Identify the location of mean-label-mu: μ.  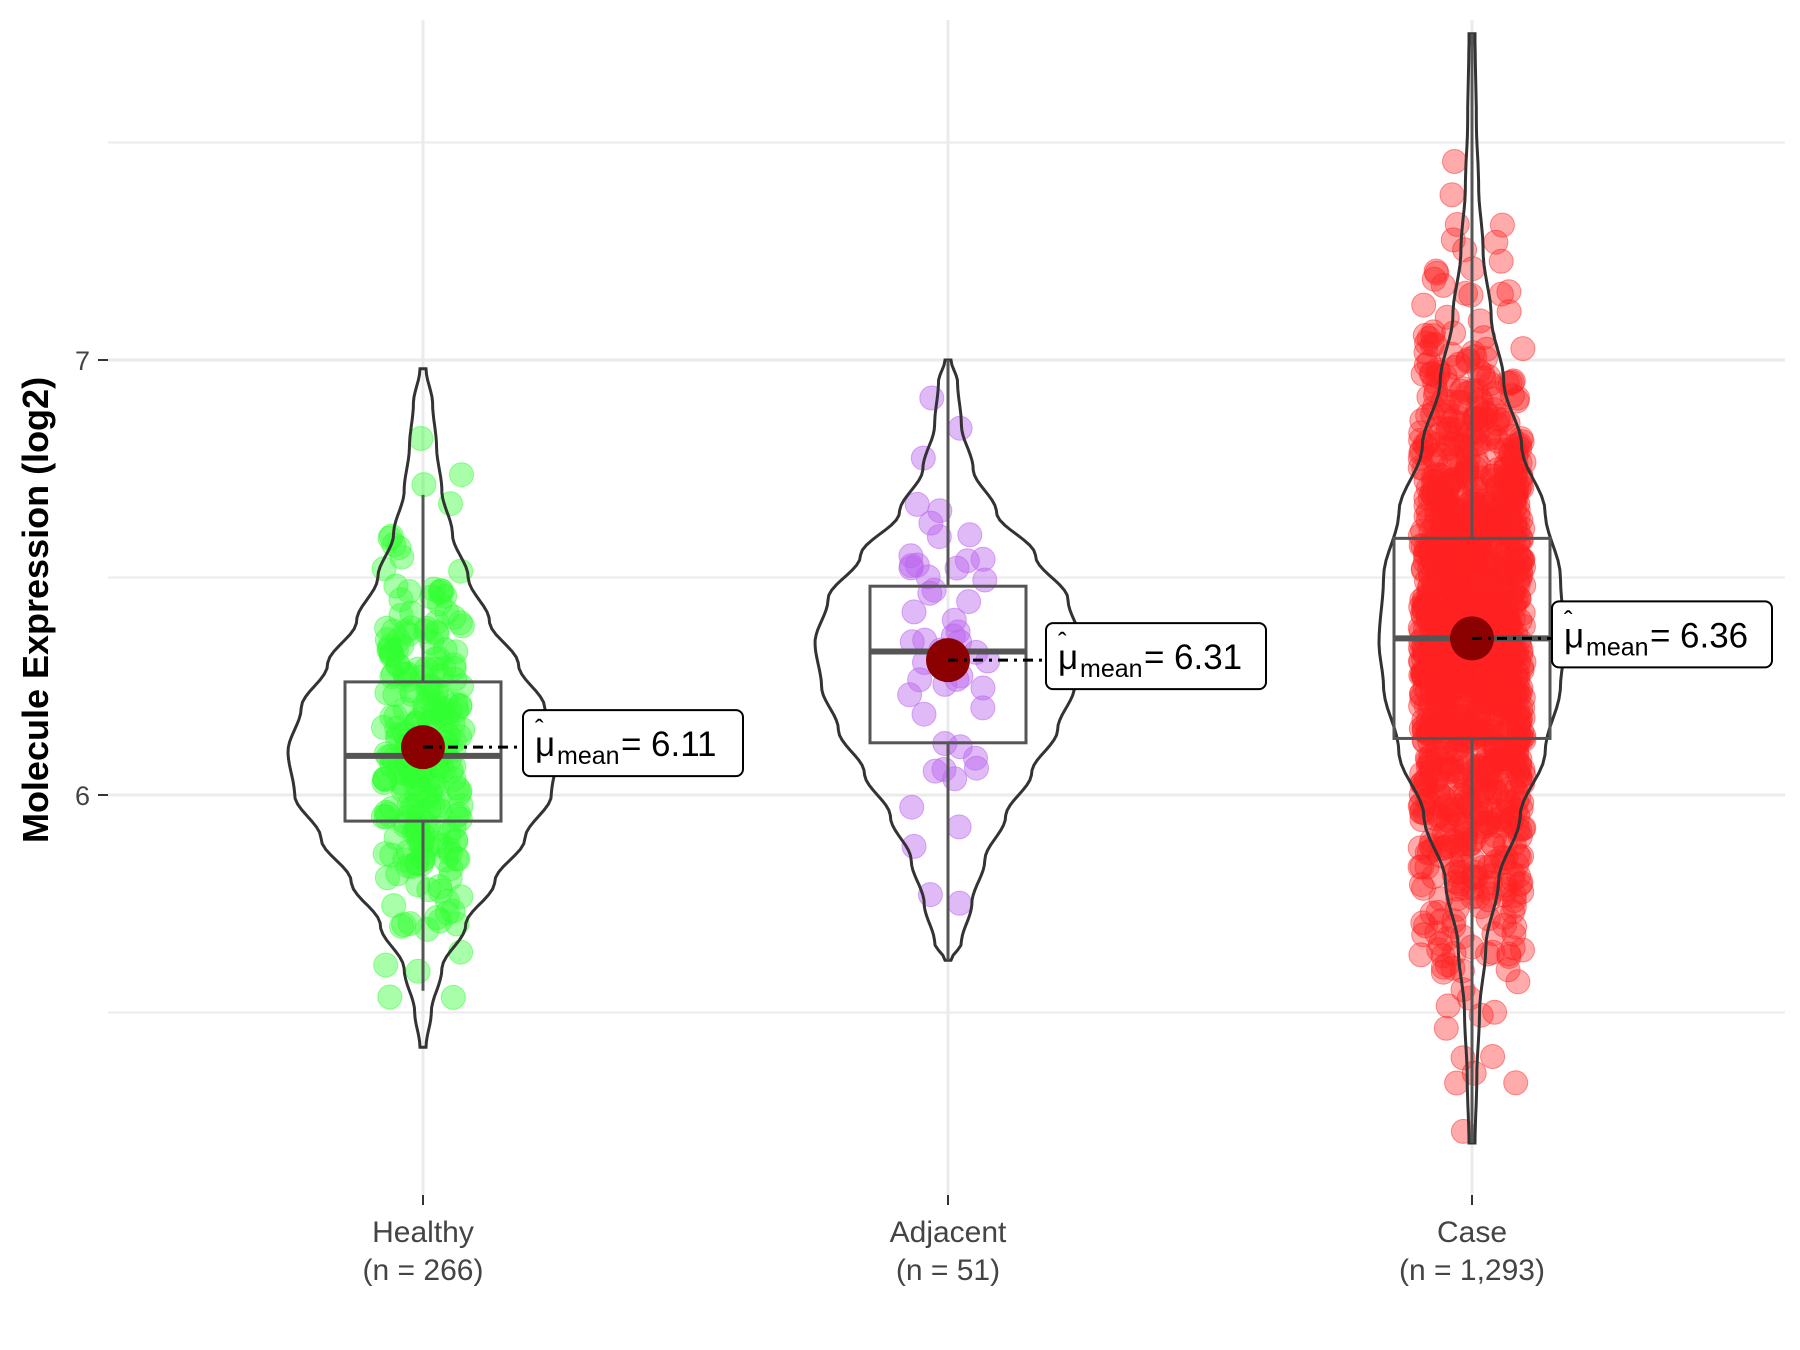
(1574, 635).